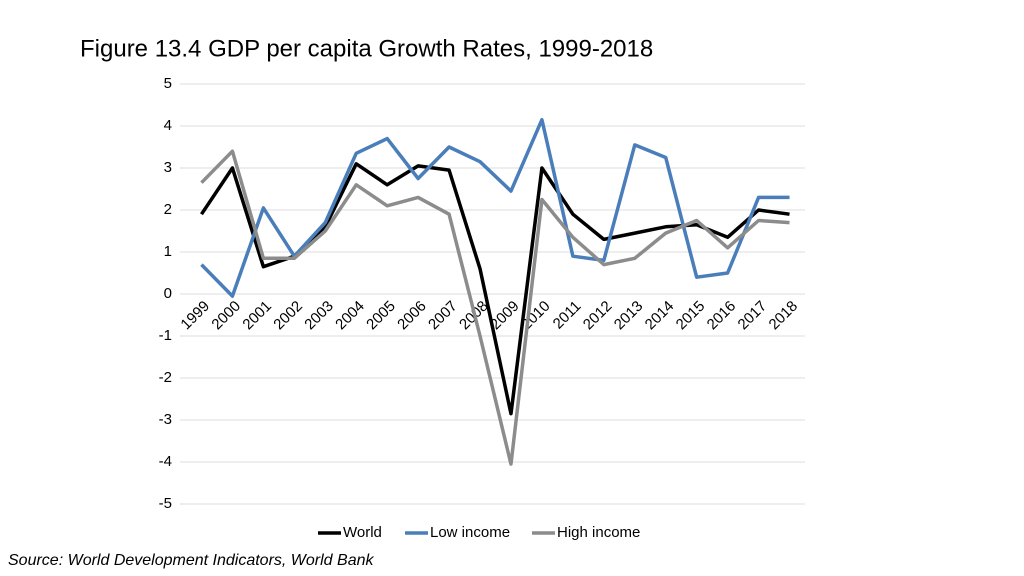 The width and height of the screenshot is (1024, 576). Describe the element at coordinates (784, 316) in the screenshot. I see `x-tick-label: 2018` at that location.